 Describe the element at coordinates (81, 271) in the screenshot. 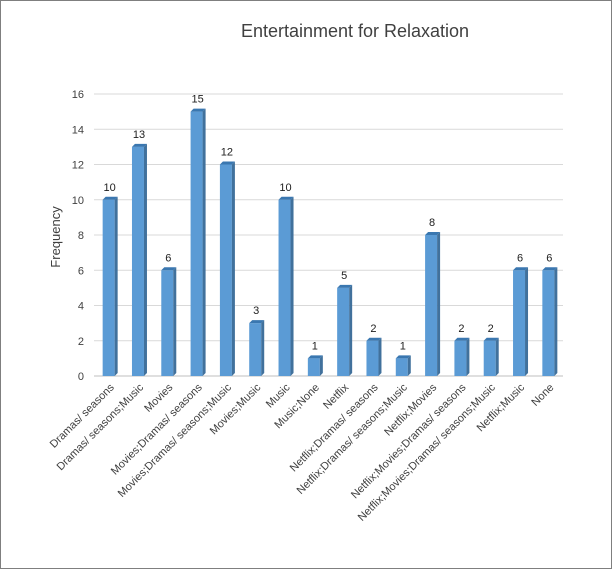

I see `y-tick-label: 6` at that location.